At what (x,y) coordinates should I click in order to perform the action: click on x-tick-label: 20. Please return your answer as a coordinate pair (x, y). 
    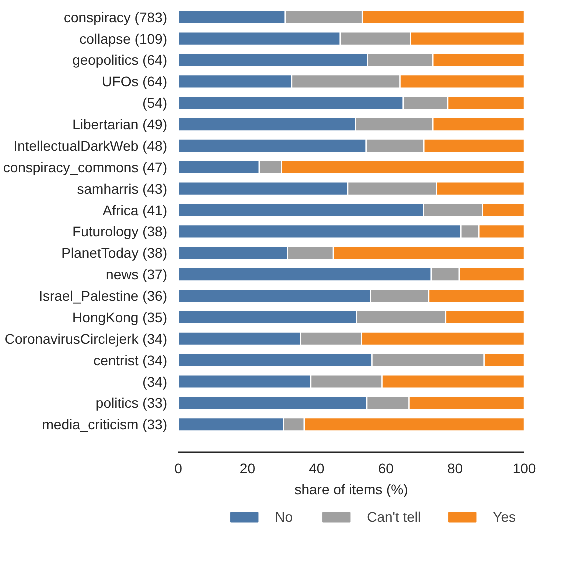
    Looking at the image, I should click on (248, 468).